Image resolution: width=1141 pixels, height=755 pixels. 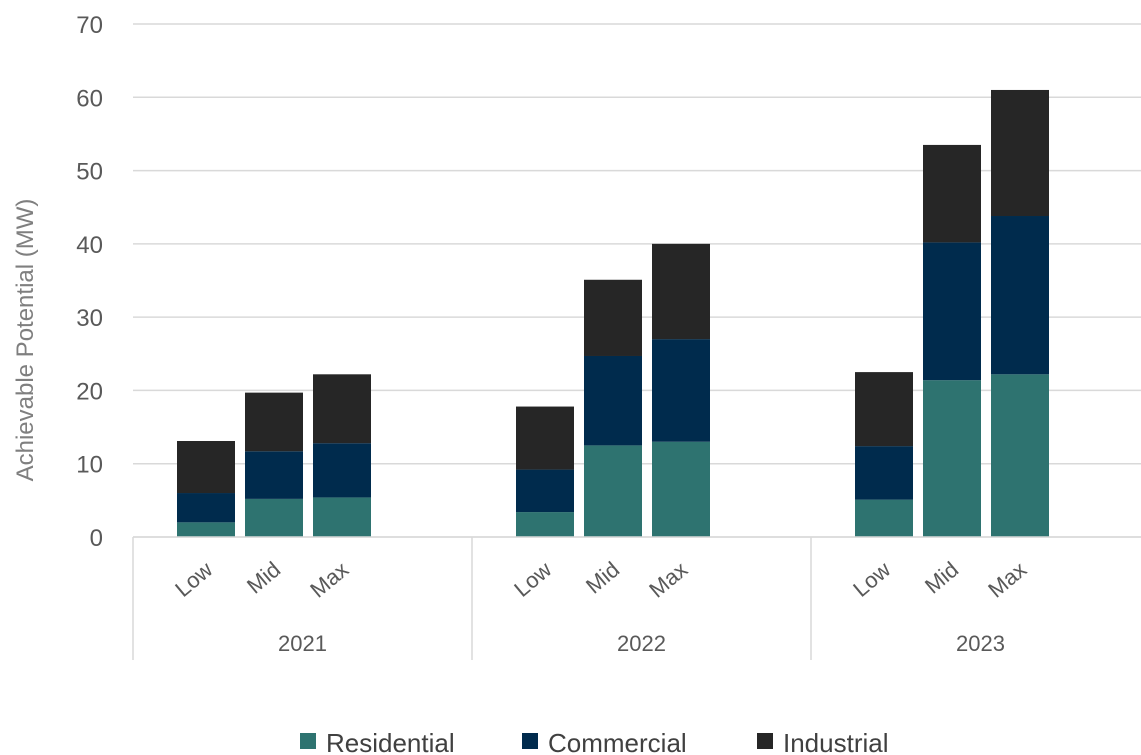 I want to click on legend-label-industrial: Industrial, so click(x=836, y=741).